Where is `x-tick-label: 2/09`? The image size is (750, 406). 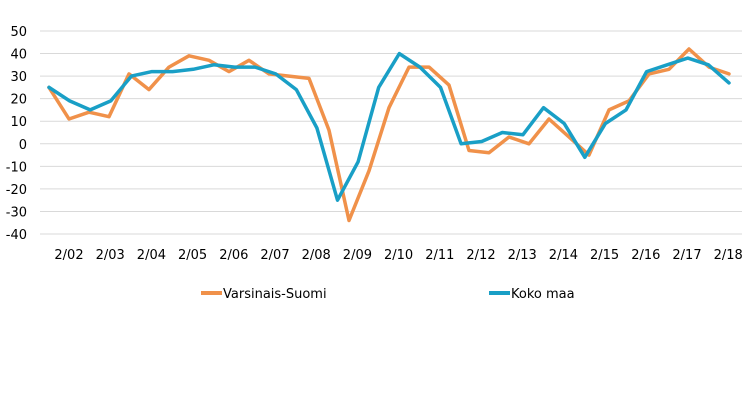
x-tick-label: 2/09 is located at coordinates (357, 255).